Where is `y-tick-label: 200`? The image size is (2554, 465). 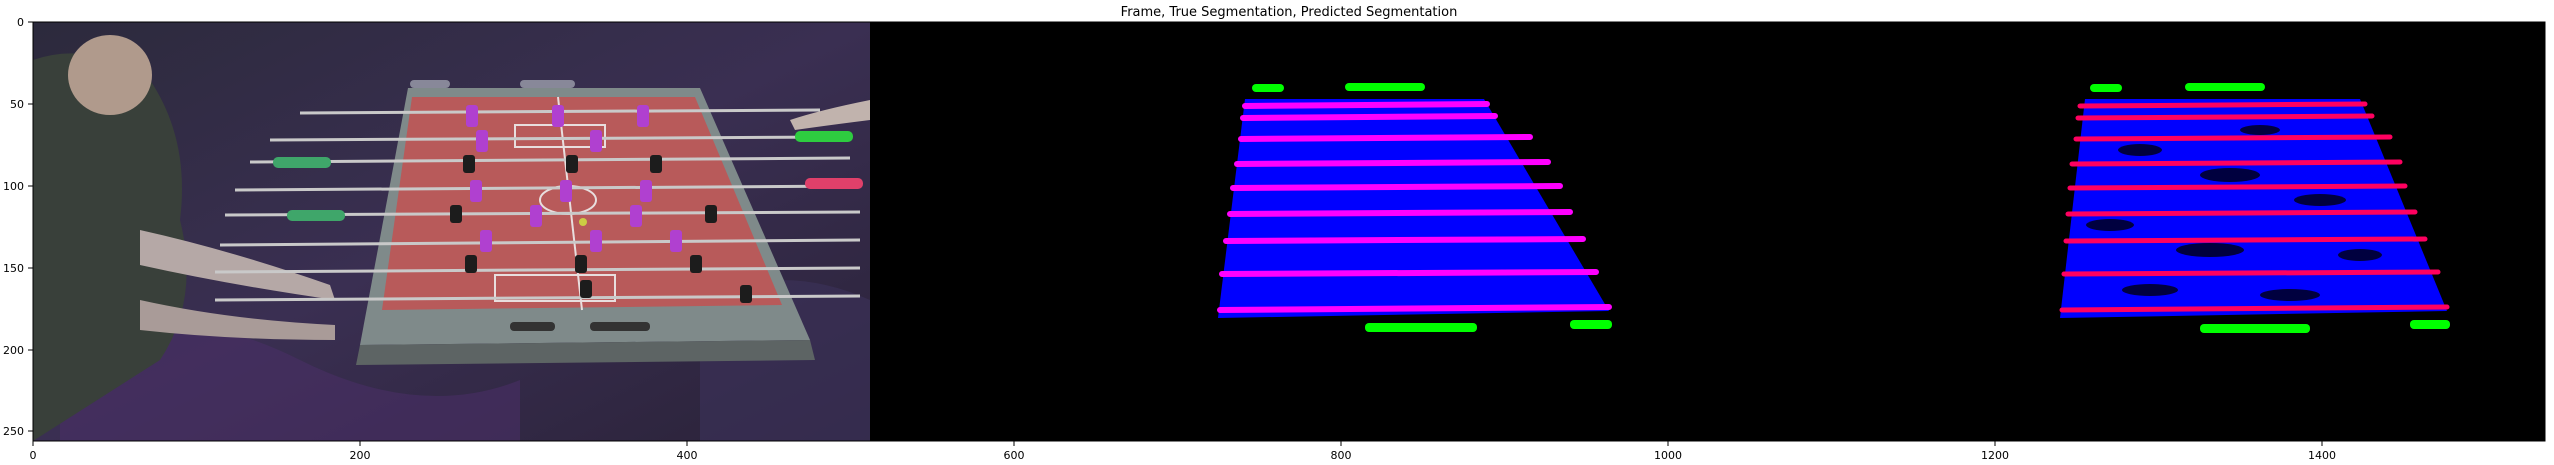 y-tick-label: 200 is located at coordinates (13, 350).